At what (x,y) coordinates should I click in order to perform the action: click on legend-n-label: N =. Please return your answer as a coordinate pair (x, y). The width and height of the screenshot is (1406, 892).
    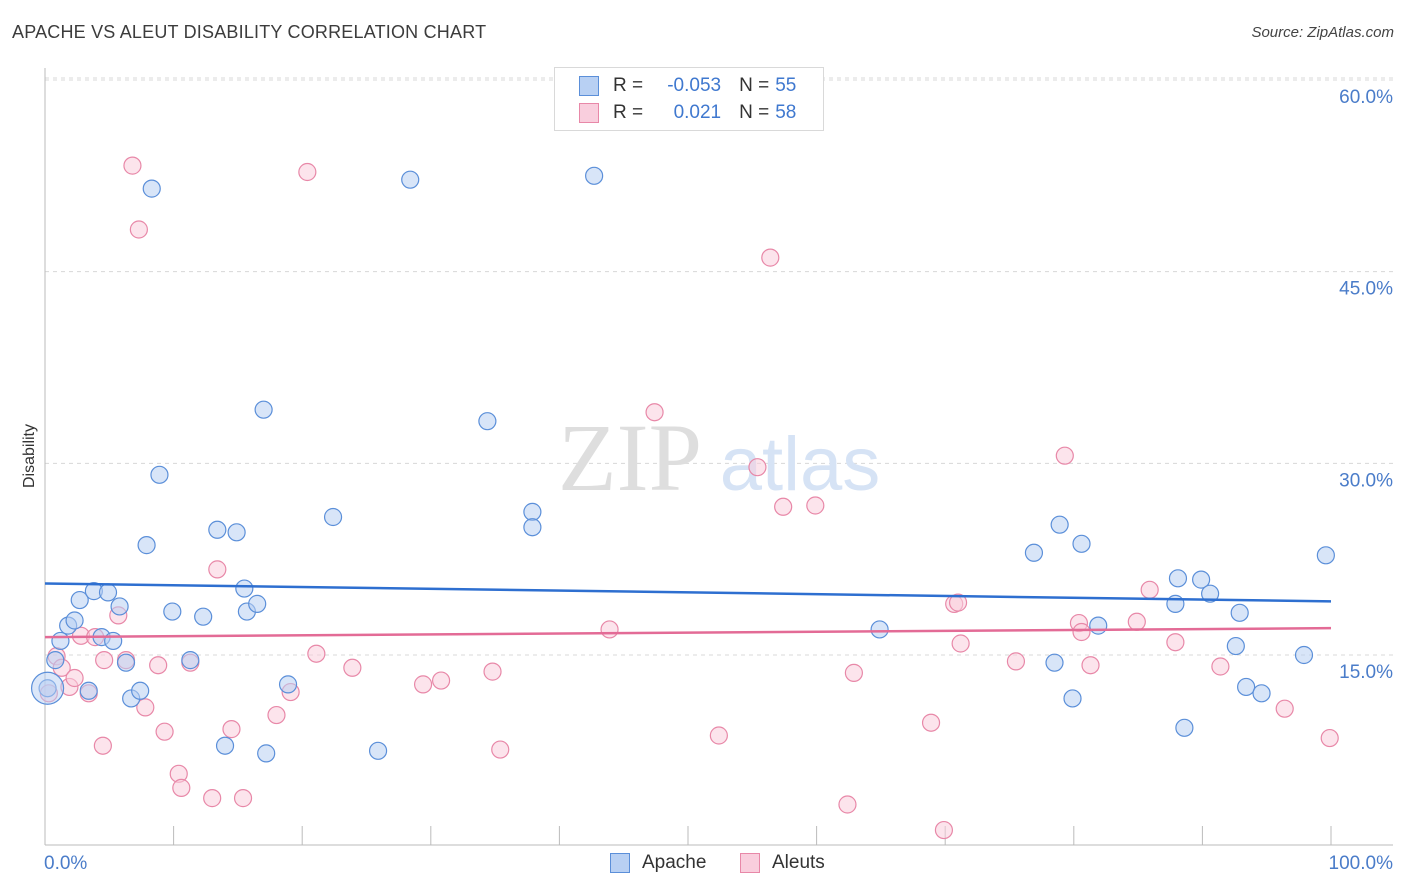
    Looking at the image, I should click on (754, 112).